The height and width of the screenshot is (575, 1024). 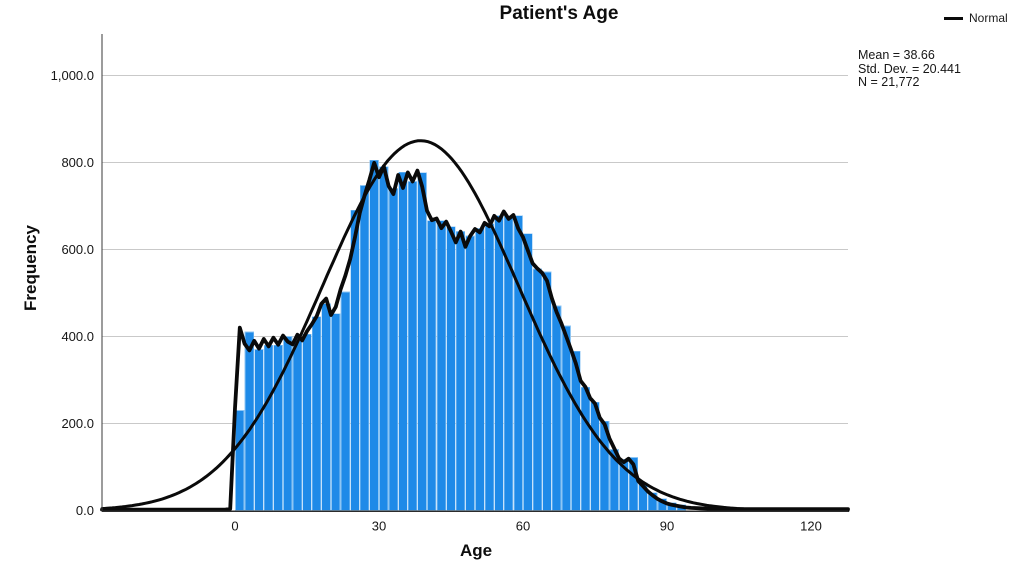 What do you see at coordinates (77, 423) in the screenshot?
I see `y-tick-label: 200.0` at bounding box center [77, 423].